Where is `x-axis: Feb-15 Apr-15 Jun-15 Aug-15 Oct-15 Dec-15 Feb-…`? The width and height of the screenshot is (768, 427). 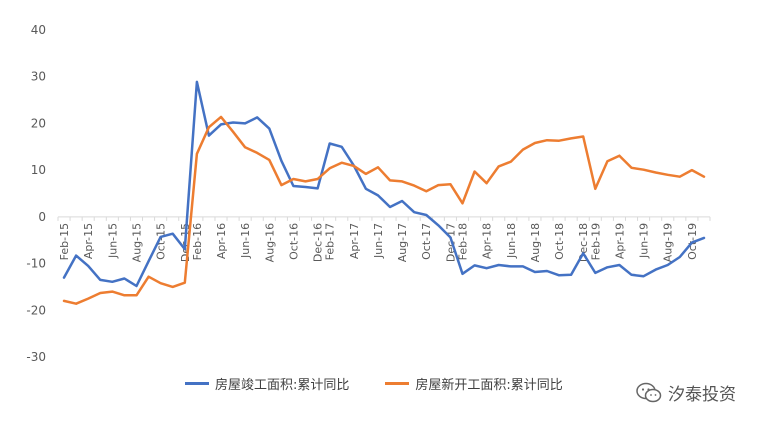 x-axis: Feb-15 Apr-15 Jun-15 Aug-15 Oct-15 Dec-15 Feb-… is located at coordinates (384, 239).